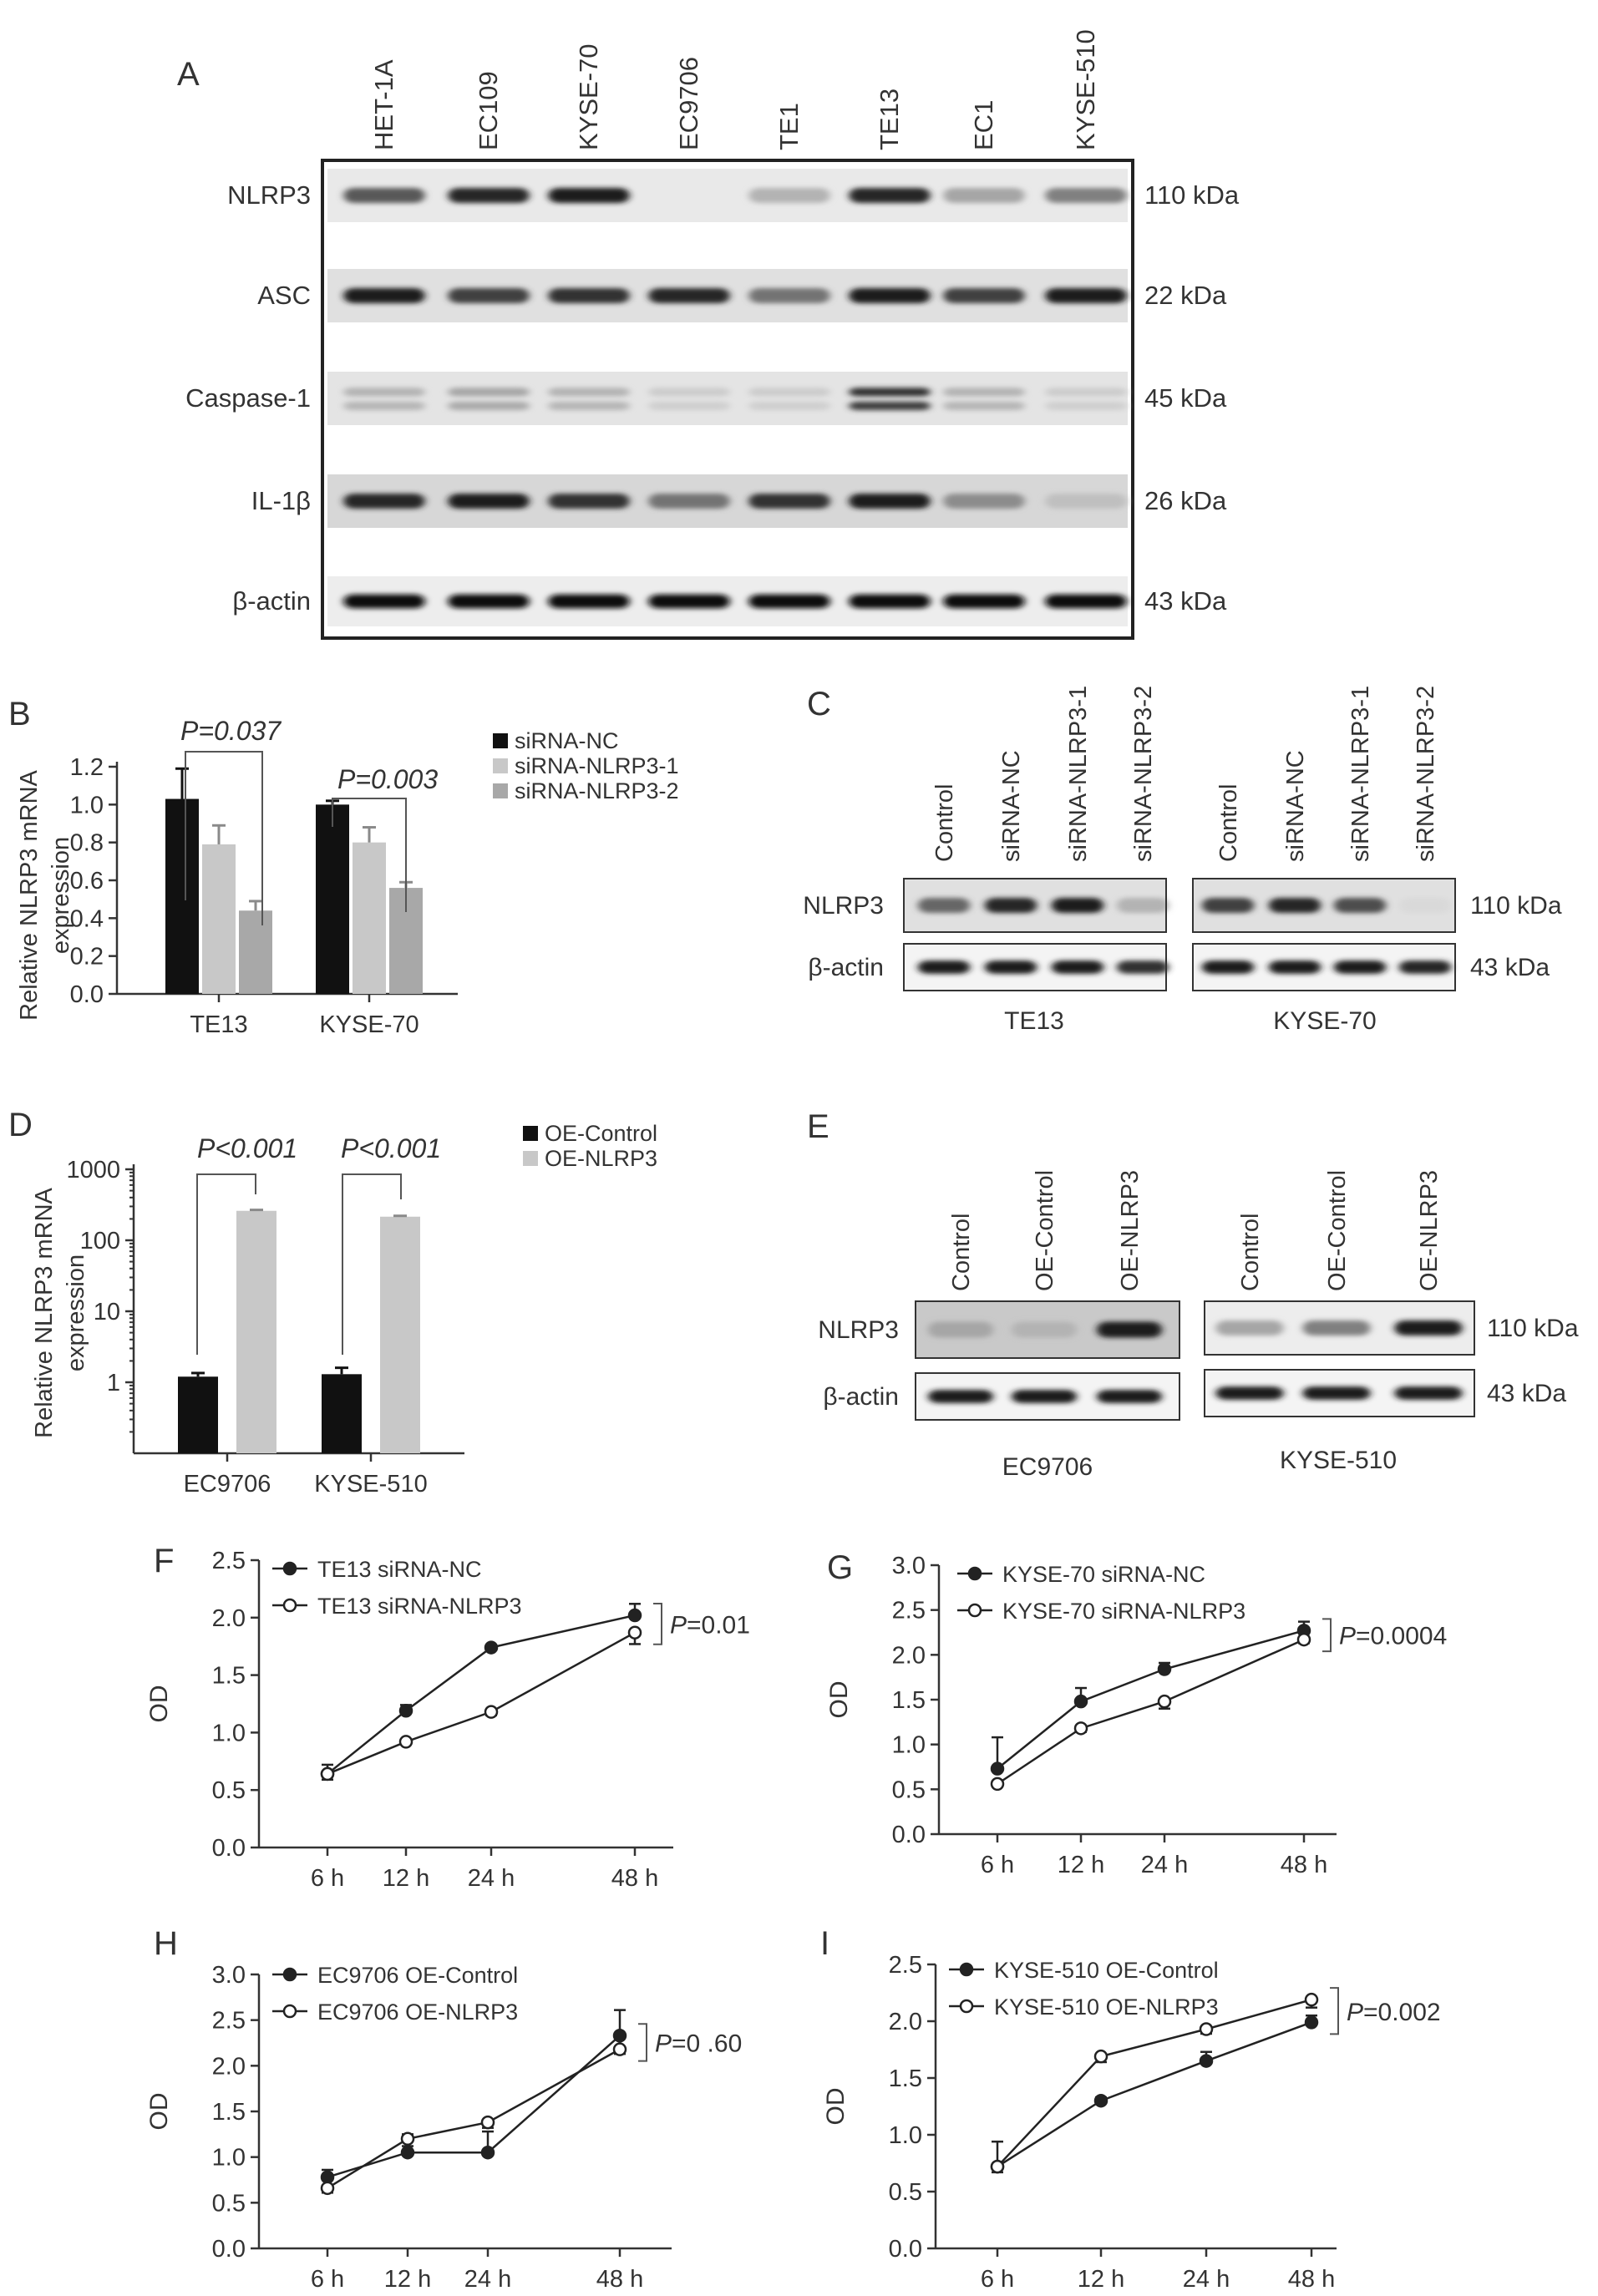  I want to click on p-value-number: =0.0004, so click(1402, 1636).